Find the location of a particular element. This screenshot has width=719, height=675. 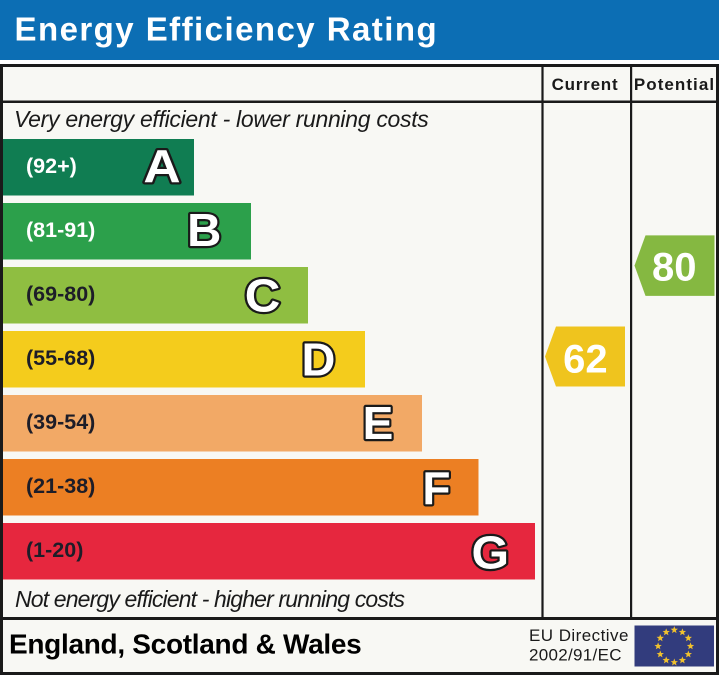

svg-text: Potential is located at coordinates (674, 84).